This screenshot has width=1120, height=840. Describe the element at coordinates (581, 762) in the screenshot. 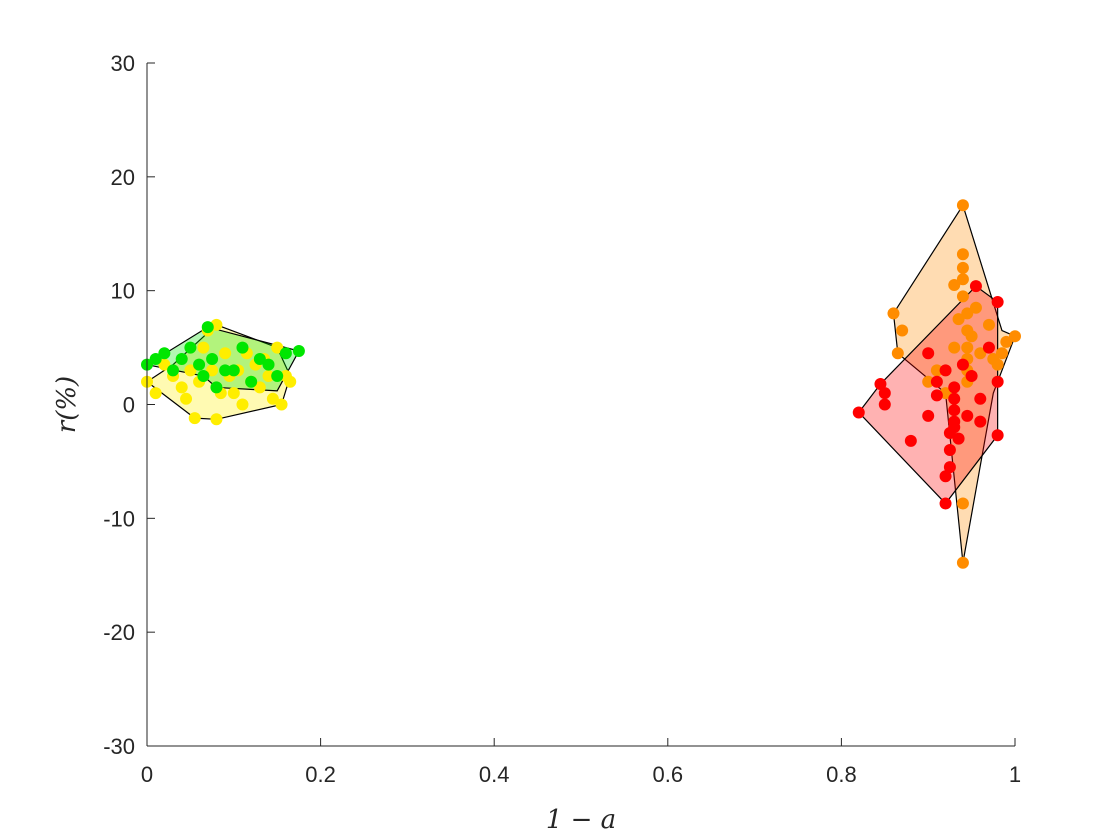

I see `x-axis-ticks: 0 0.2 0.4 0.6 0.8 1` at that location.